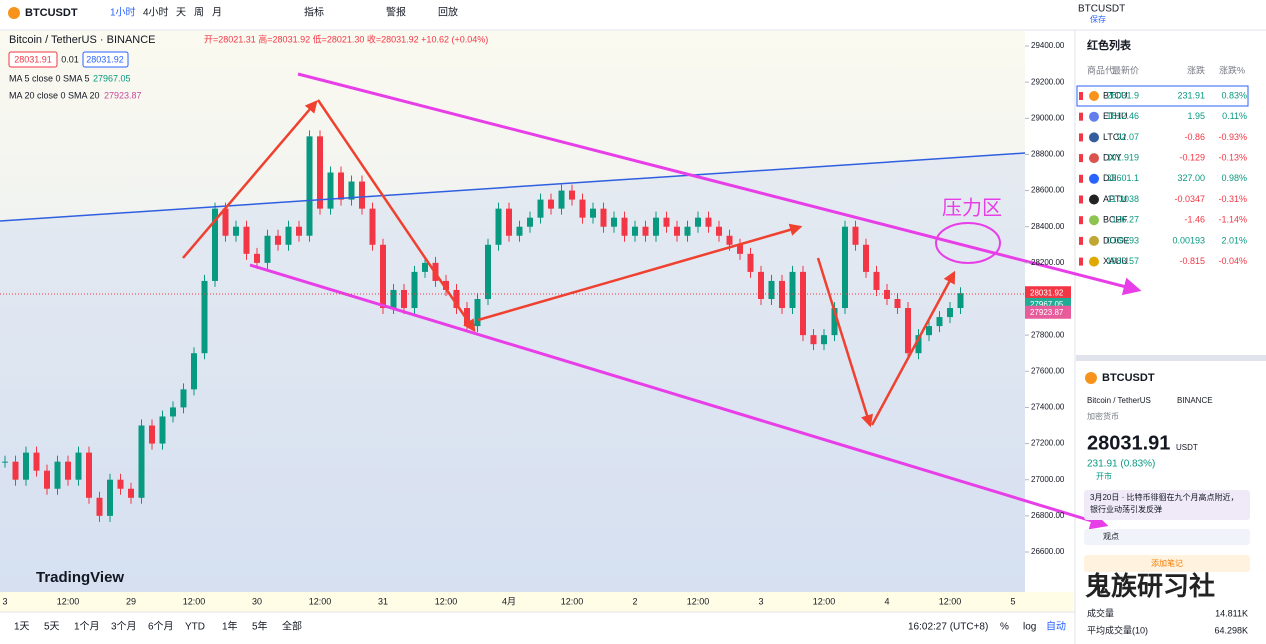 This screenshot has width=1266, height=644. I want to click on layout-name: BTCUSDT, so click(1101, 9).